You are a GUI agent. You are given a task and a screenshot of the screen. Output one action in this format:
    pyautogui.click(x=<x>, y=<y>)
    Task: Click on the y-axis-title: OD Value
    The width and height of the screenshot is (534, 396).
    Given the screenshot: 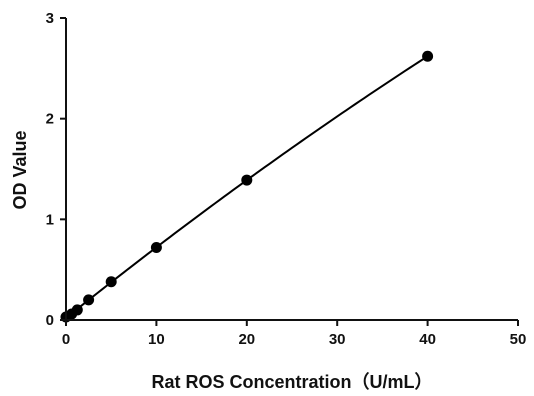 What is the action you would take?
    pyautogui.click(x=20, y=169)
    